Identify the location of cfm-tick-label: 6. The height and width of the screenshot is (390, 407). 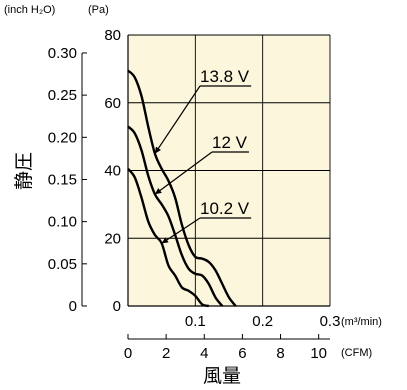
(242, 353).